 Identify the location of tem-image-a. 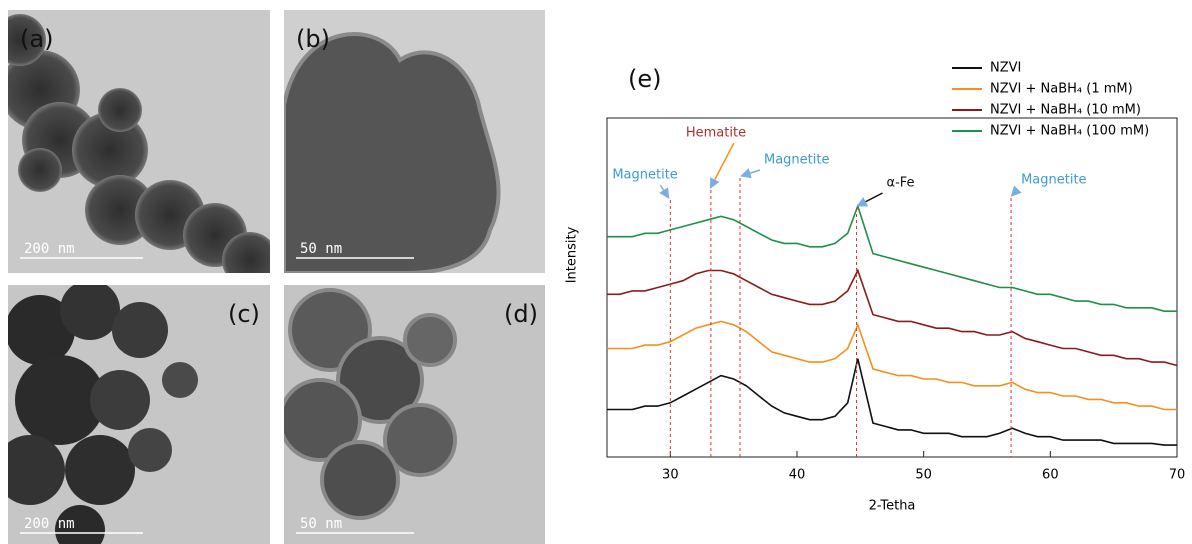
(139, 141).